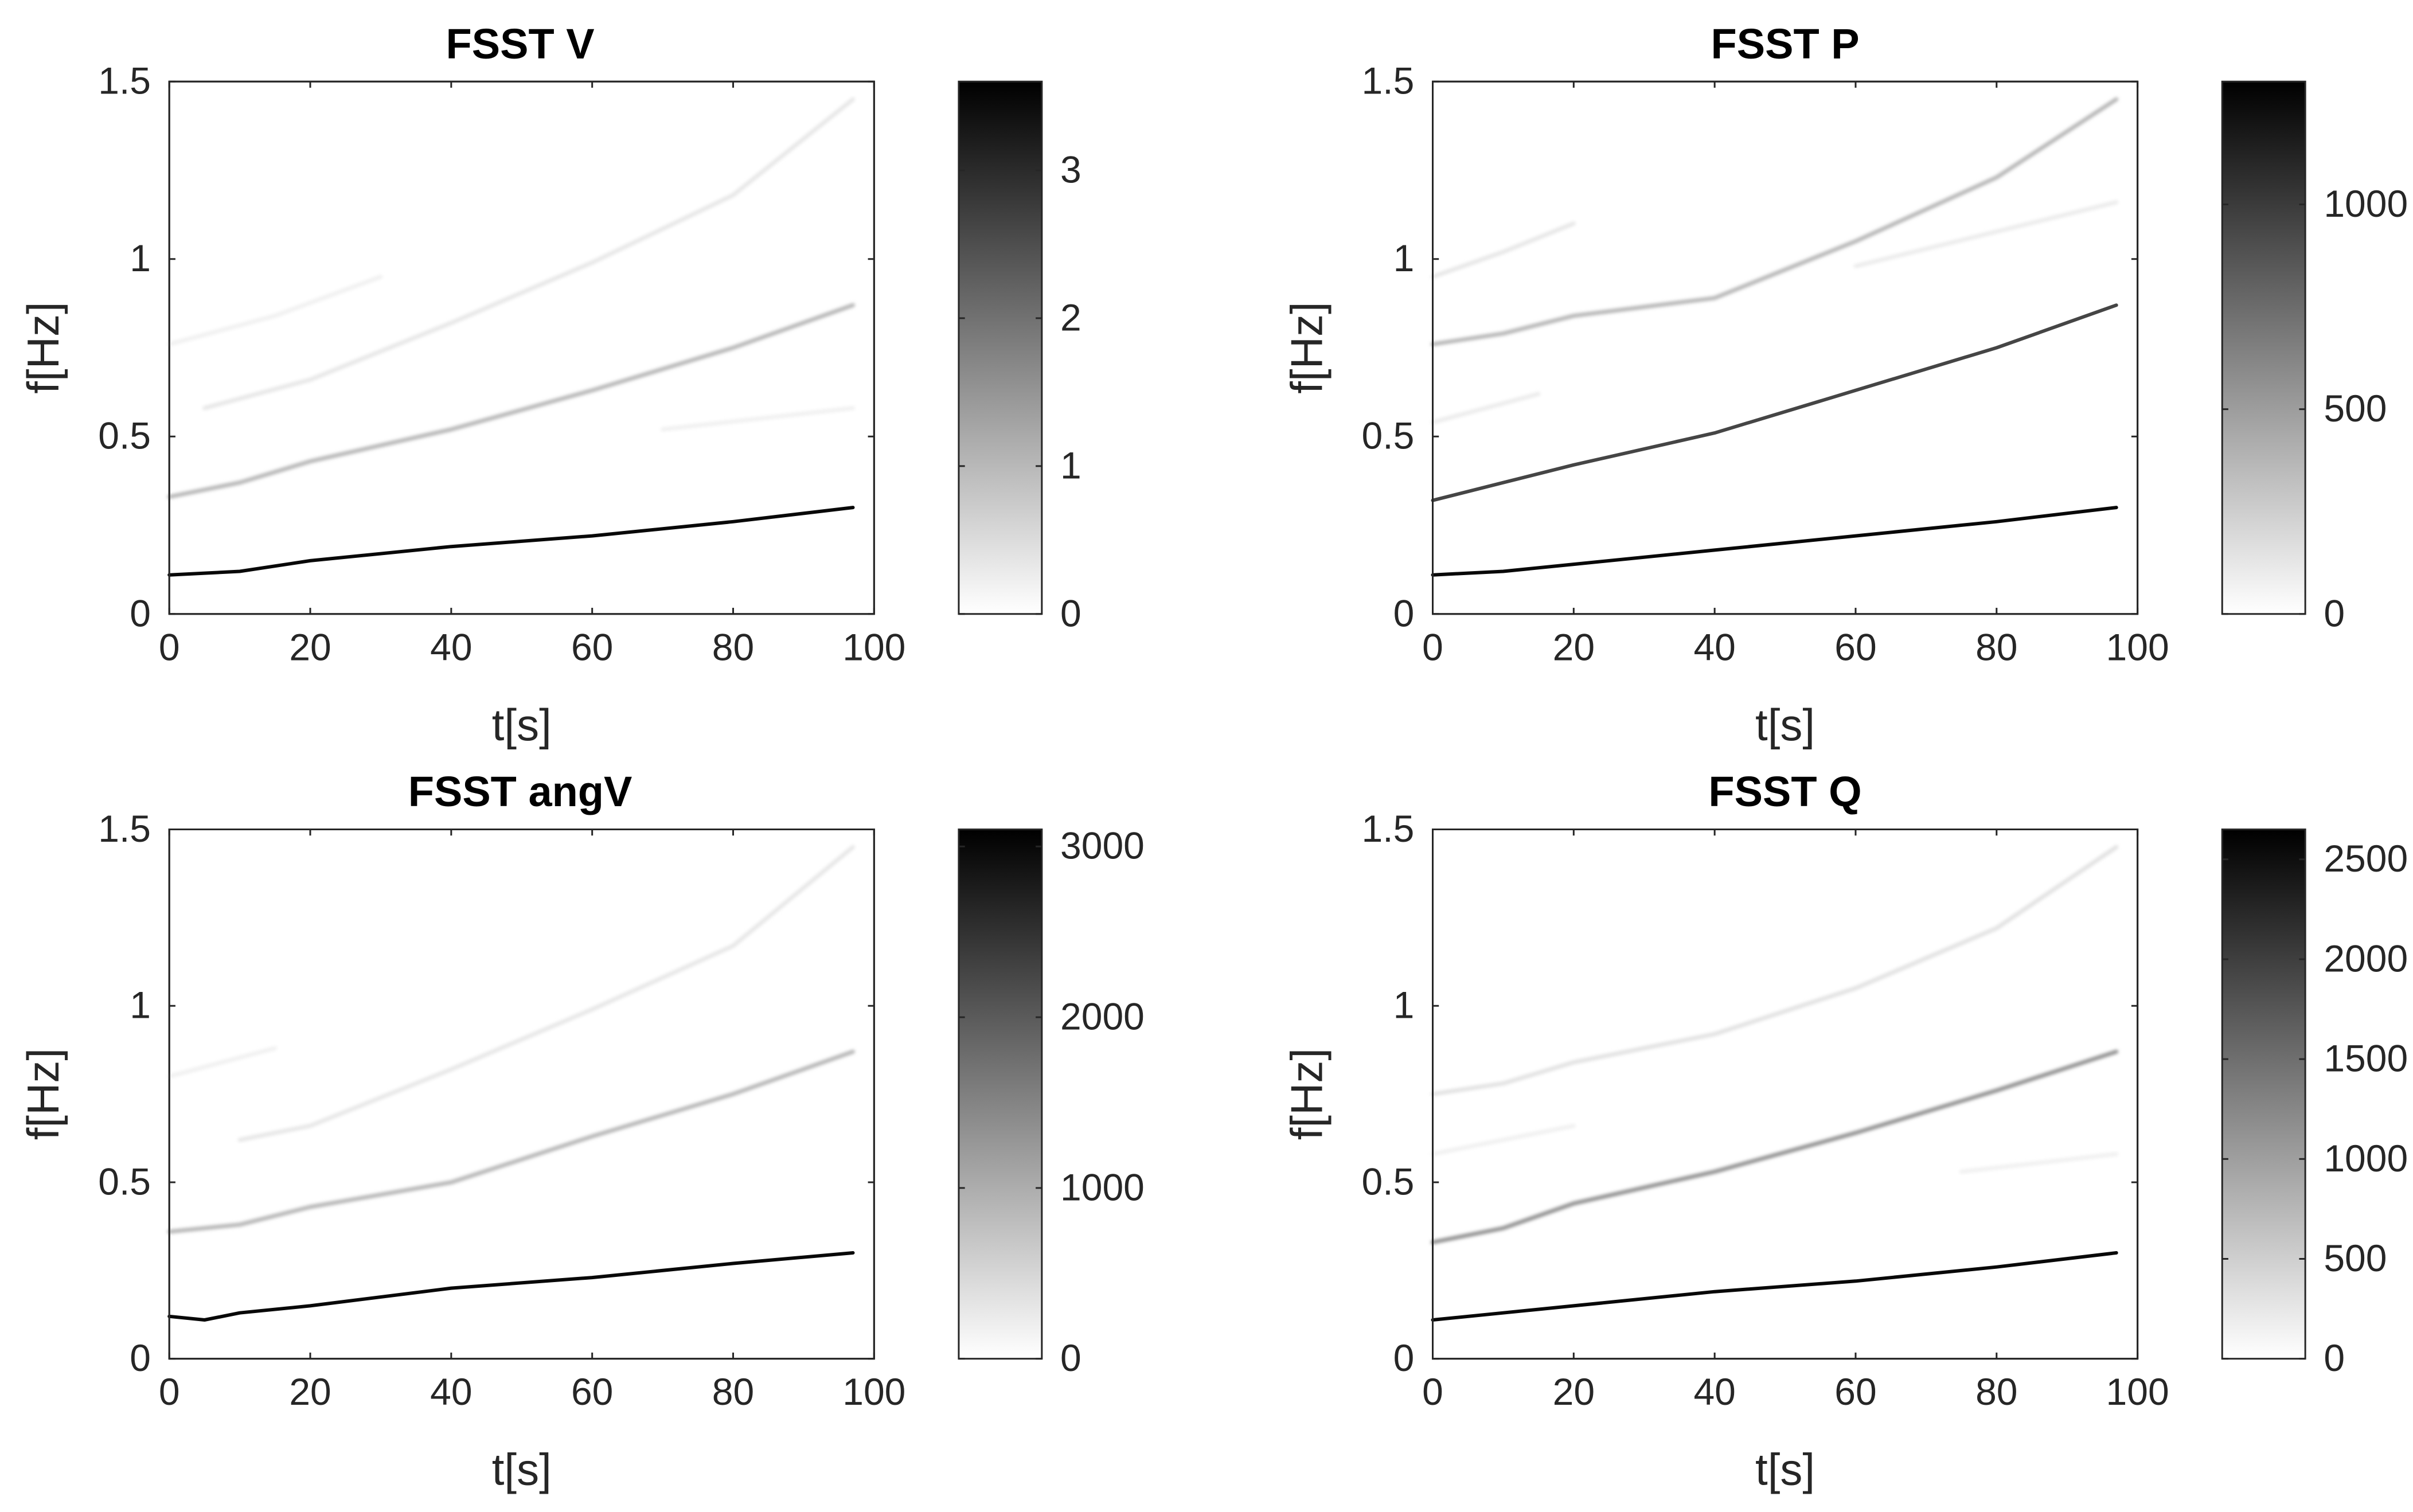 Image resolution: width=2413 pixels, height=1512 pixels. Describe the element at coordinates (2366, 1058) in the screenshot. I see `colorbar-tick-label: 1500` at that location.